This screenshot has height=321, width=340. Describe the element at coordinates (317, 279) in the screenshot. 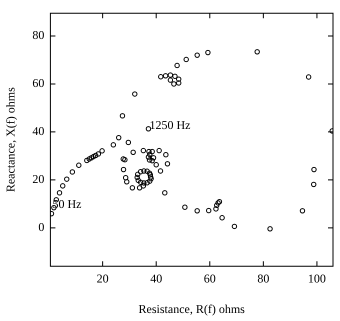

I see `x-tick-label: 100` at that location.